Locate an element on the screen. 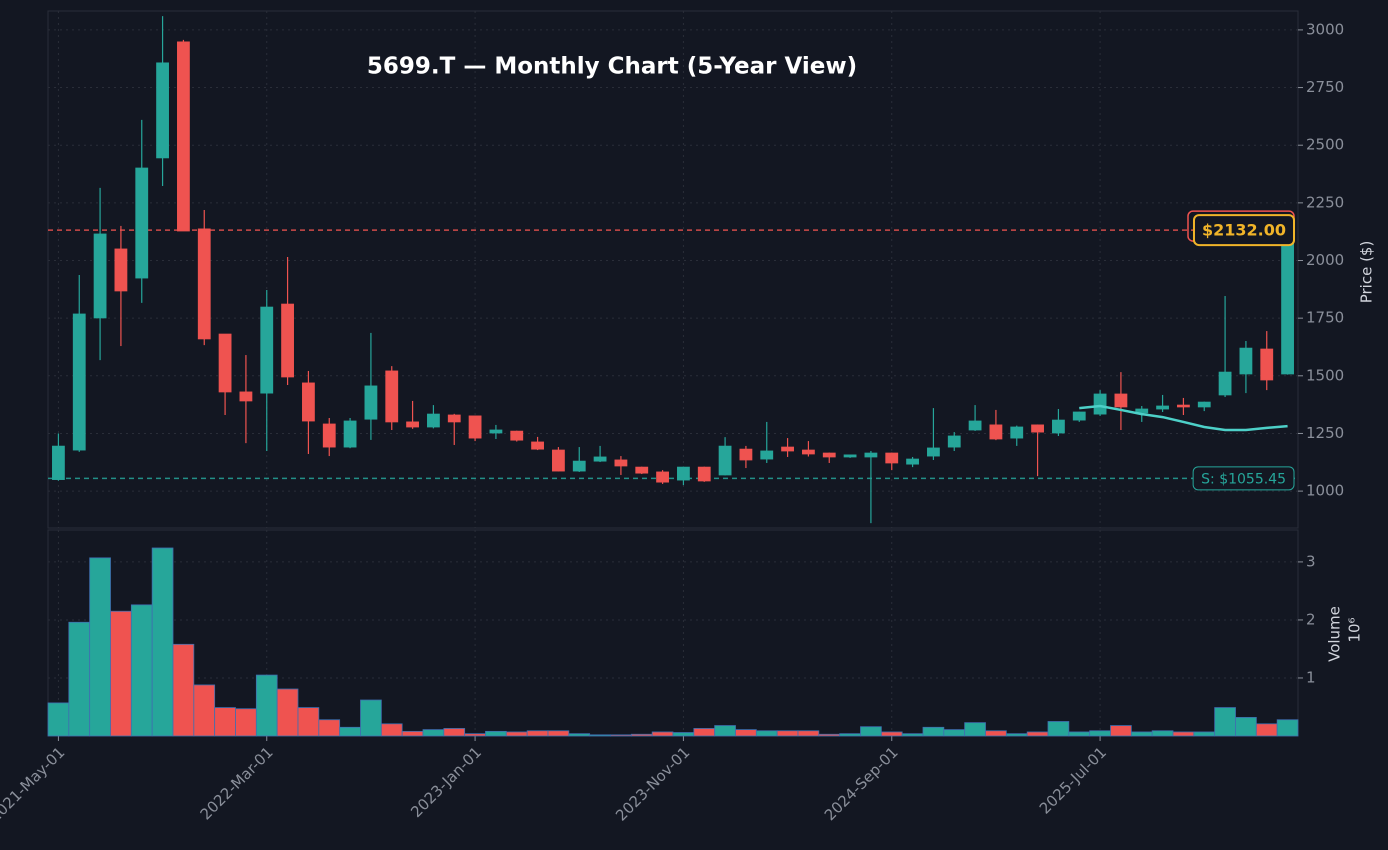 The width and height of the screenshot is (1388, 850). y-tick-label: 2000 is located at coordinates (1325, 260).